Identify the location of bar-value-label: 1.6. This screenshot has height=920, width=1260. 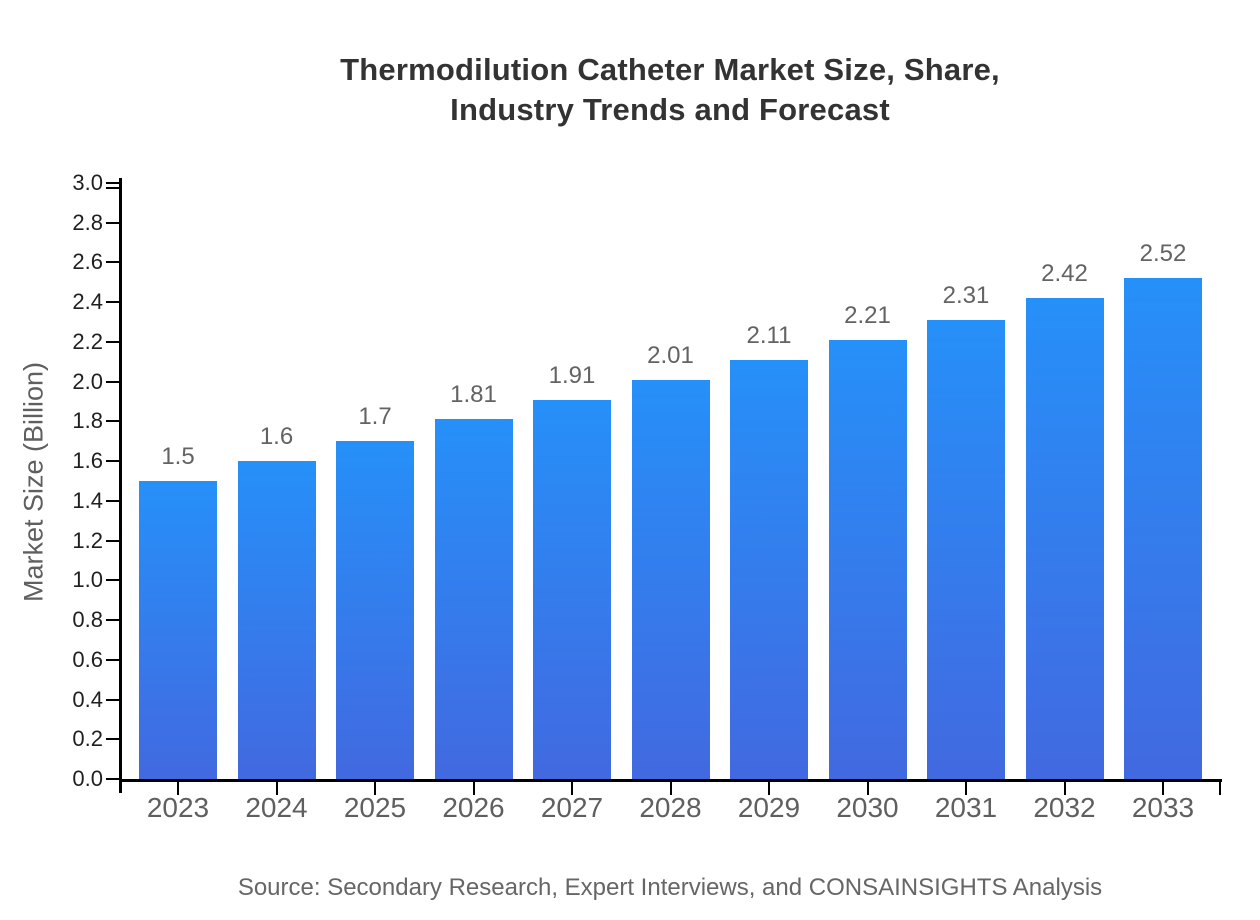
(276, 437).